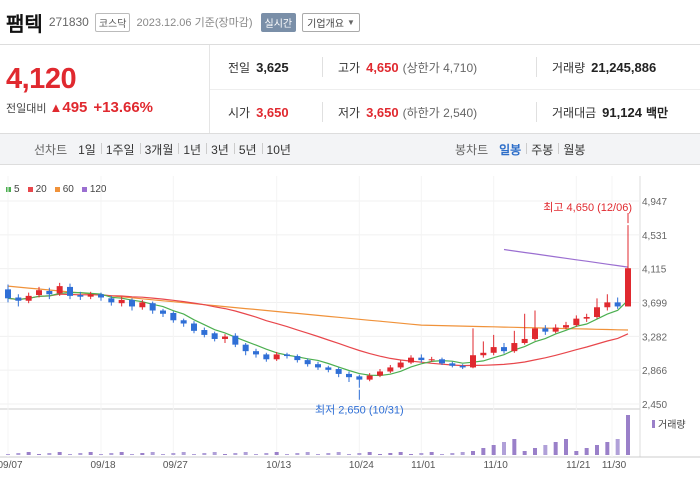  I want to click on period-3m: 3개월, so click(160, 149).